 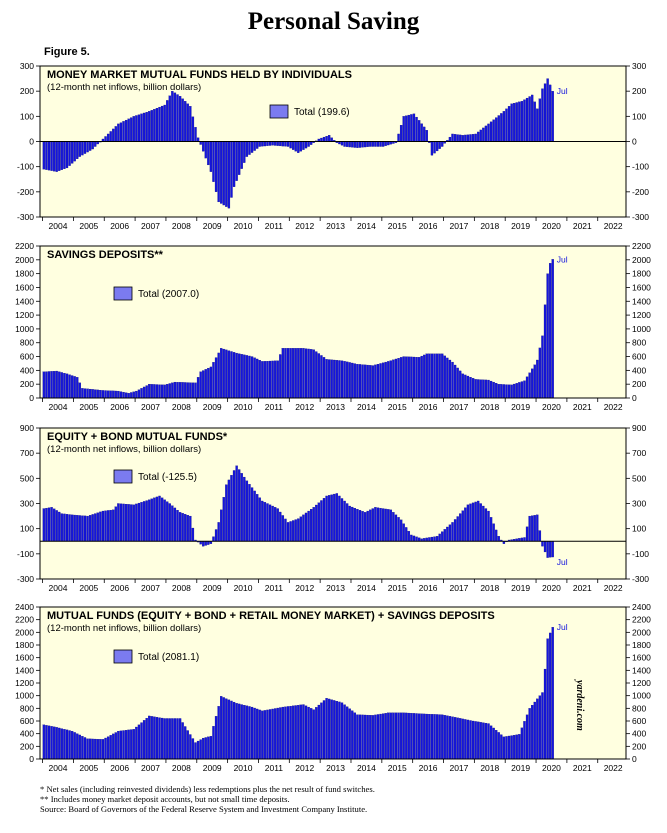 I want to click on y-tick-label-right: 300, so click(x=639, y=504).